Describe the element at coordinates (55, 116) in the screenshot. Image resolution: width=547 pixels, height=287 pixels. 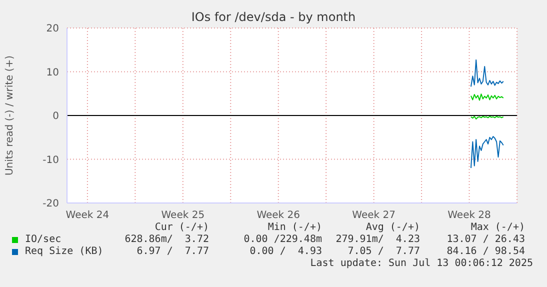
I see `y-tick-label: 0` at that location.